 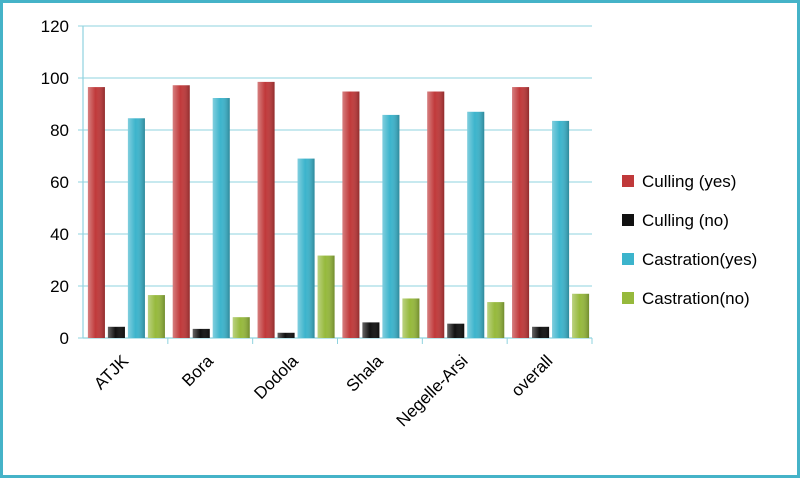 I want to click on x-tick-label: overall, so click(x=532, y=375).